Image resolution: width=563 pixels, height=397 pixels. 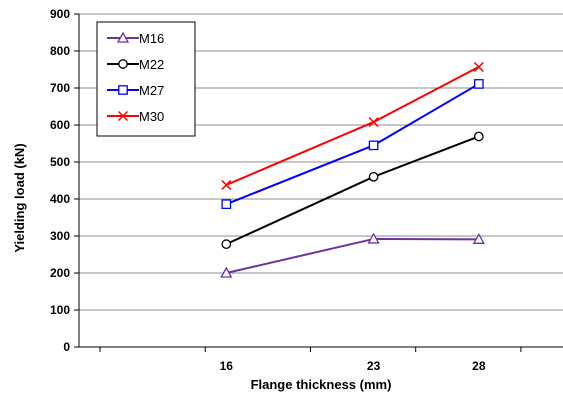 What do you see at coordinates (151, 38) in the screenshot?
I see `legend-label: M16` at bounding box center [151, 38].